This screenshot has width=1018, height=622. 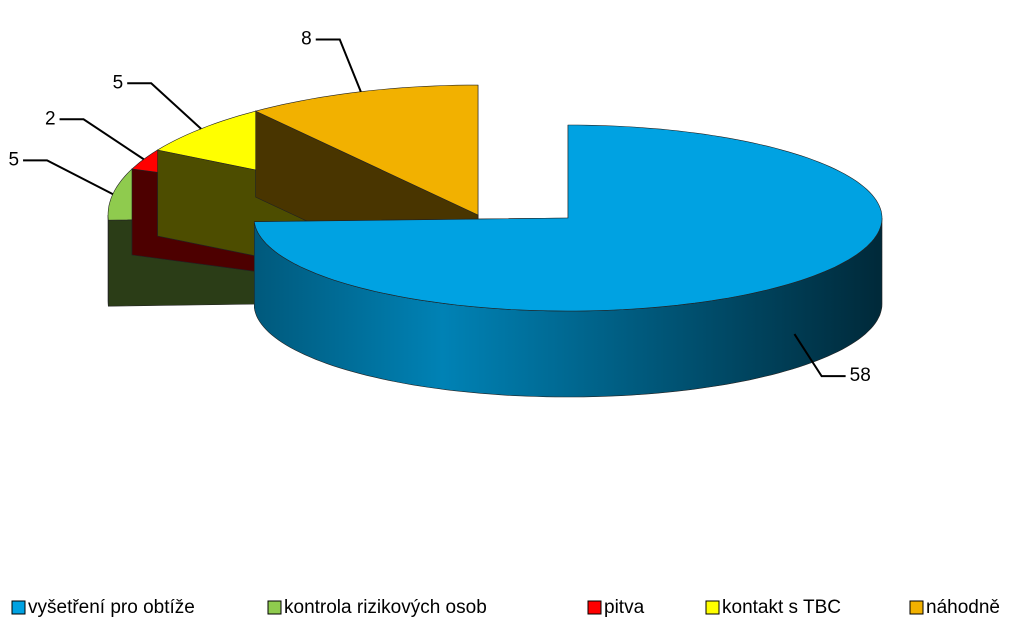 What do you see at coordinates (860, 375) in the screenshot?
I see `data-label: 58` at bounding box center [860, 375].